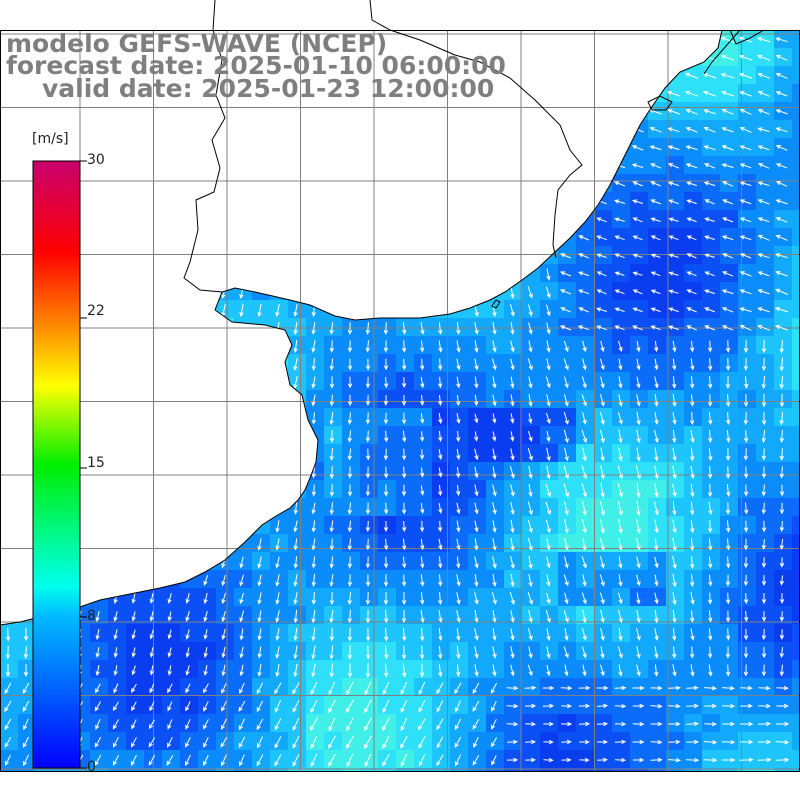 The image size is (800, 800). Describe the element at coordinates (59, 464) in the screenshot. I see `colorbar` at that location.